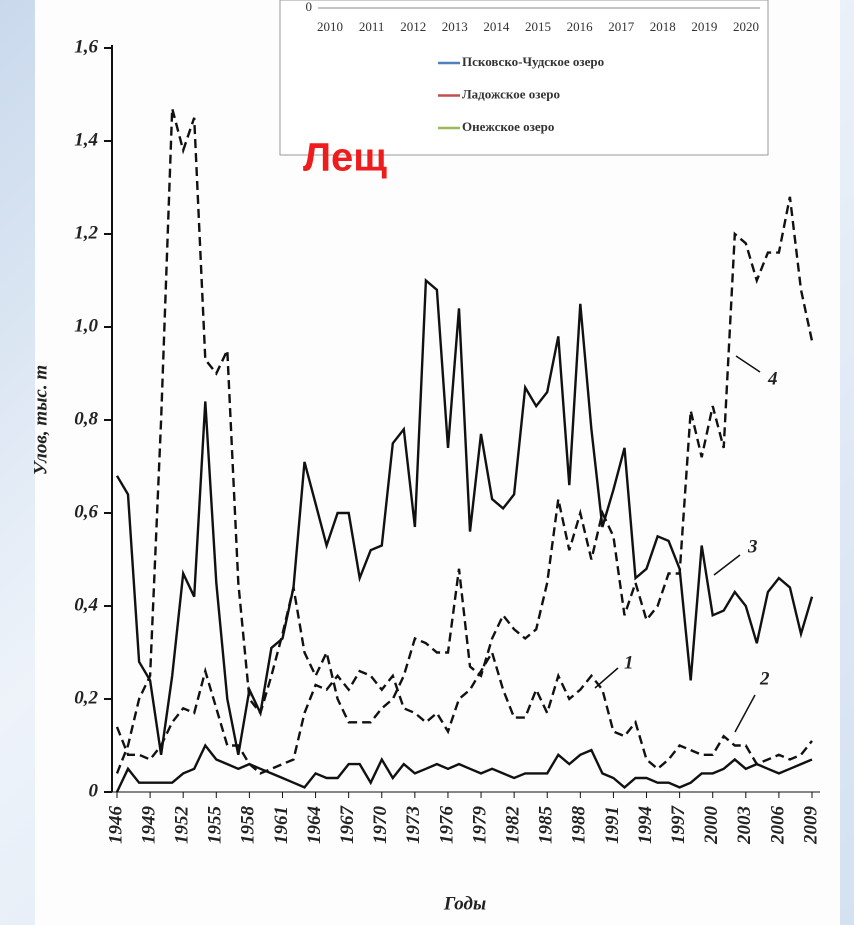 The height and width of the screenshot is (925, 854). Describe the element at coordinates (777, 826) in the screenshot. I see `x-tick-label: 2006` at that location.